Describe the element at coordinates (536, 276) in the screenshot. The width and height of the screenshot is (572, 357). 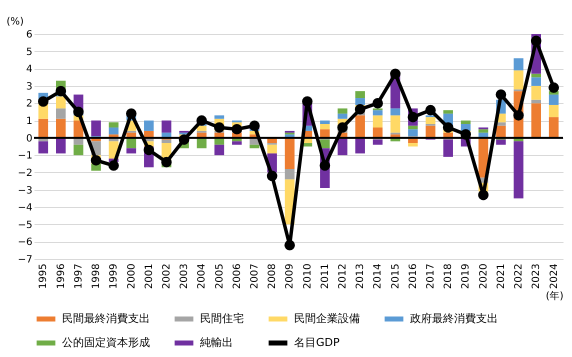
I see `x-tick-label: 2023` at that location.